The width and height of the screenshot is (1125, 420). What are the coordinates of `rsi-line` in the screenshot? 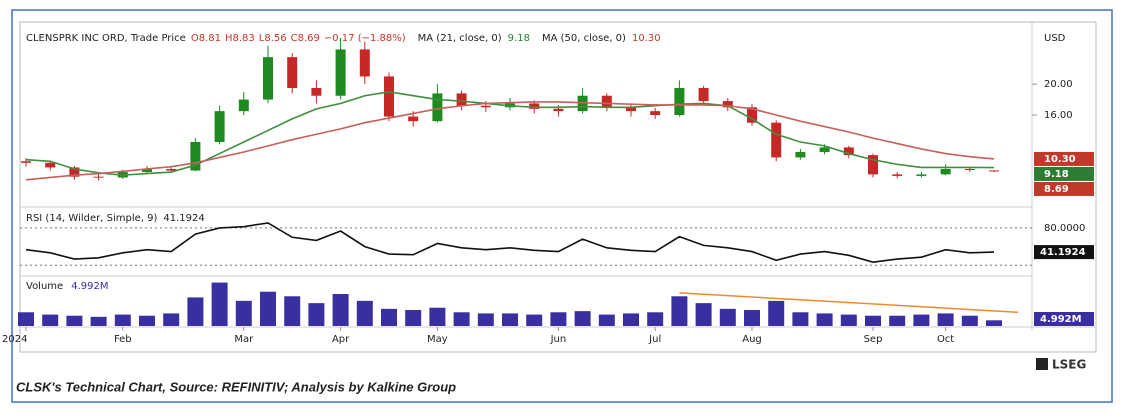 It's located at (510, 242).